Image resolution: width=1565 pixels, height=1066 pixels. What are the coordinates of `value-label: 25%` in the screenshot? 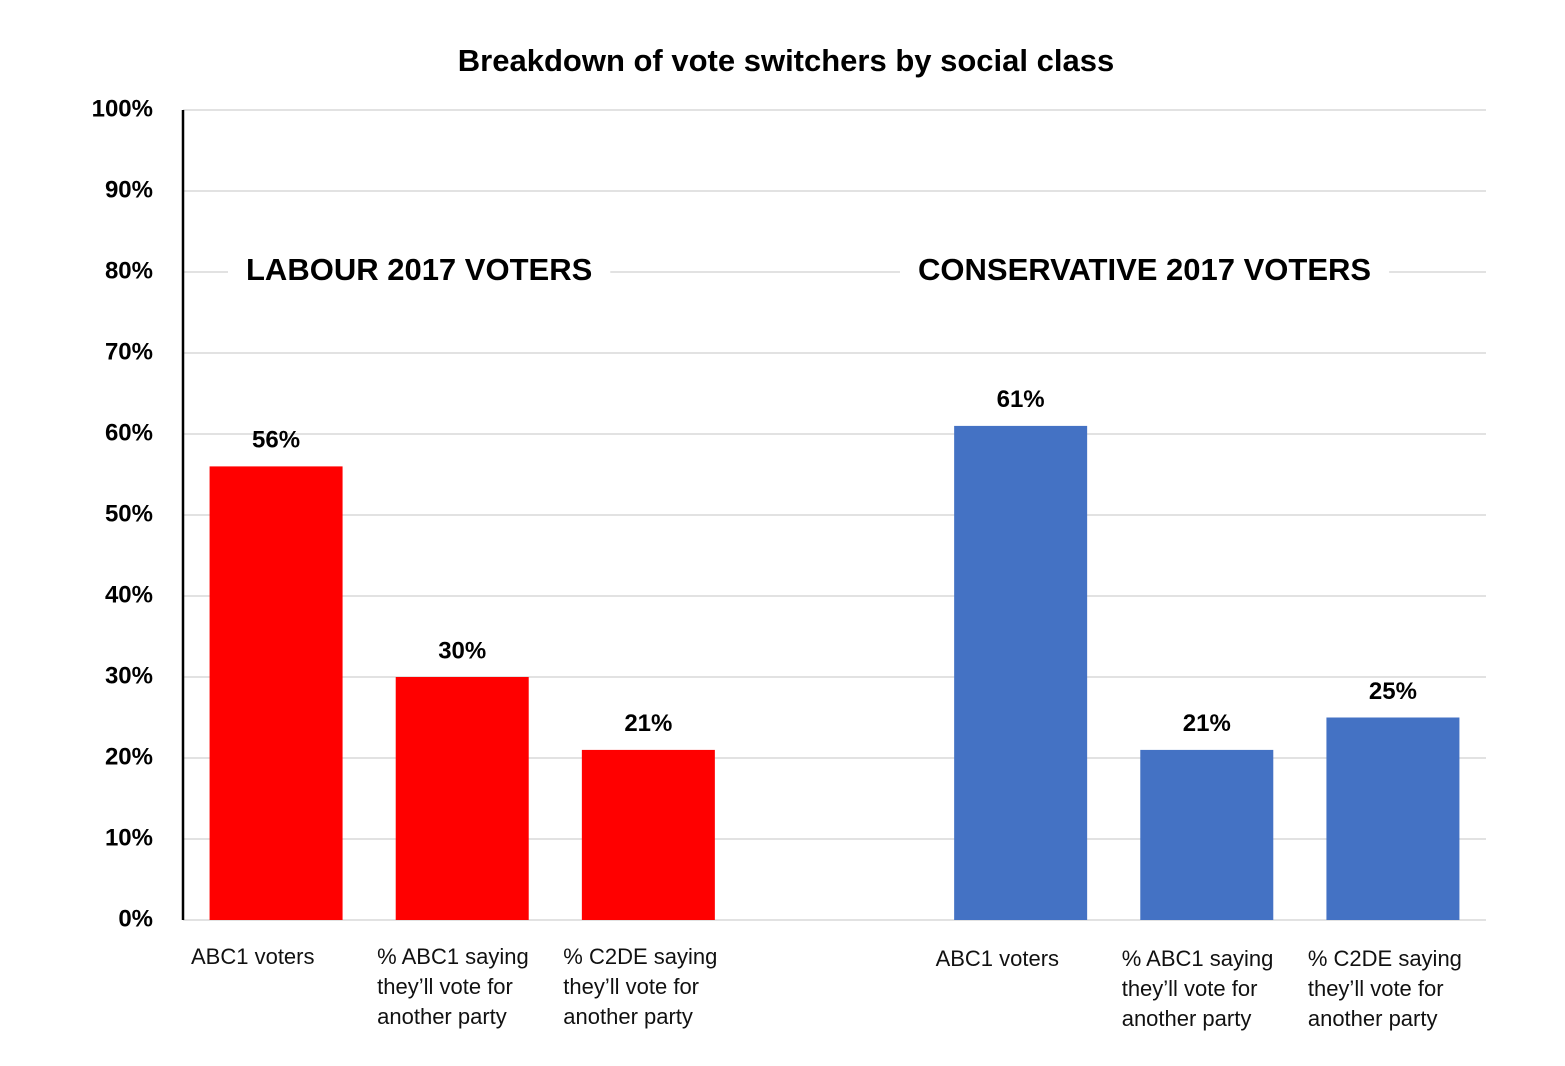 It's located at (1393, 691).